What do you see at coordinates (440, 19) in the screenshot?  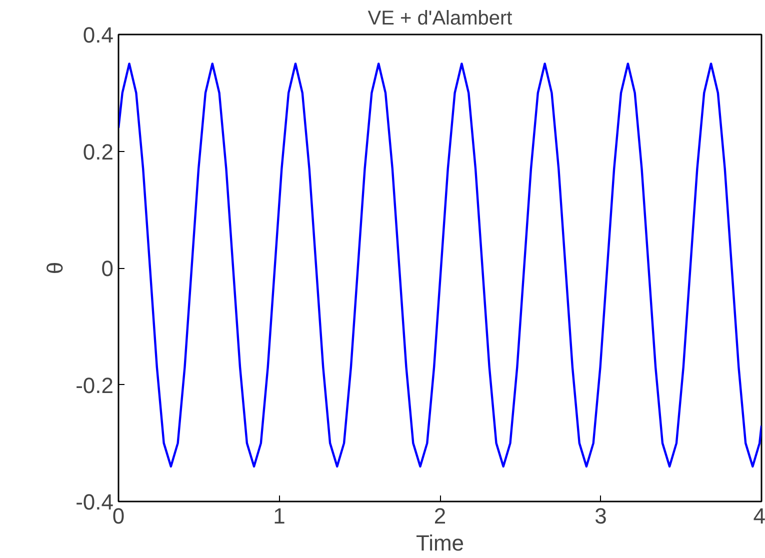 I see `chart-title: VE + d'Alambert` at bounding box center [440, 19].